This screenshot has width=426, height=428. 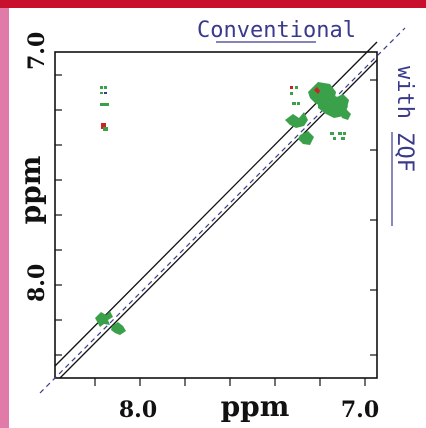 I want to click on bottom-axis-ticks, so click(x=230, y=382).